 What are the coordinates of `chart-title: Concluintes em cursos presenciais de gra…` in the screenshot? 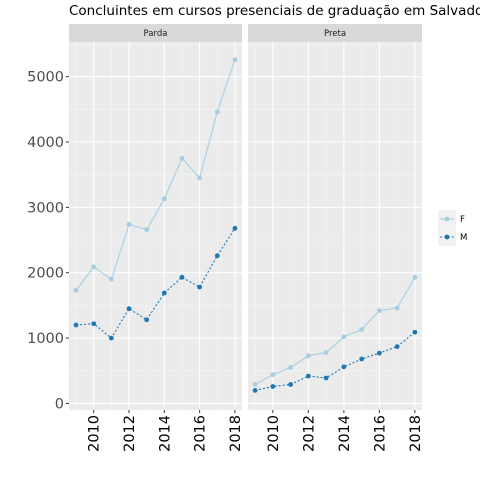 It's located at (274, 11).